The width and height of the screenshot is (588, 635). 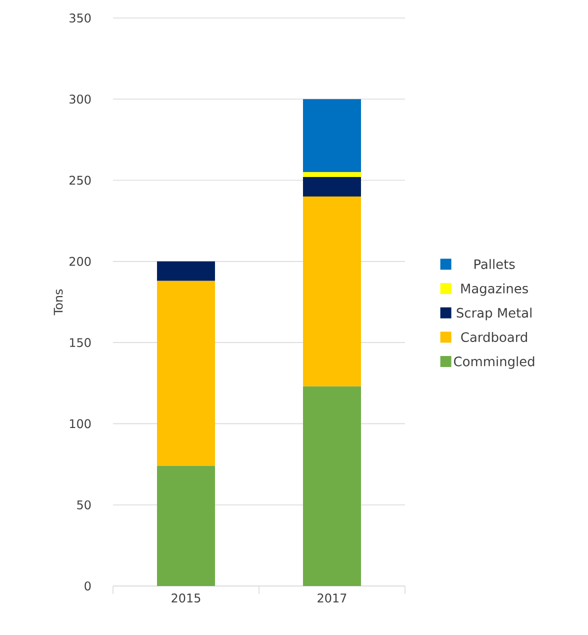 I want to click on y-axis-title: Tons, so click(x=58, y=302).